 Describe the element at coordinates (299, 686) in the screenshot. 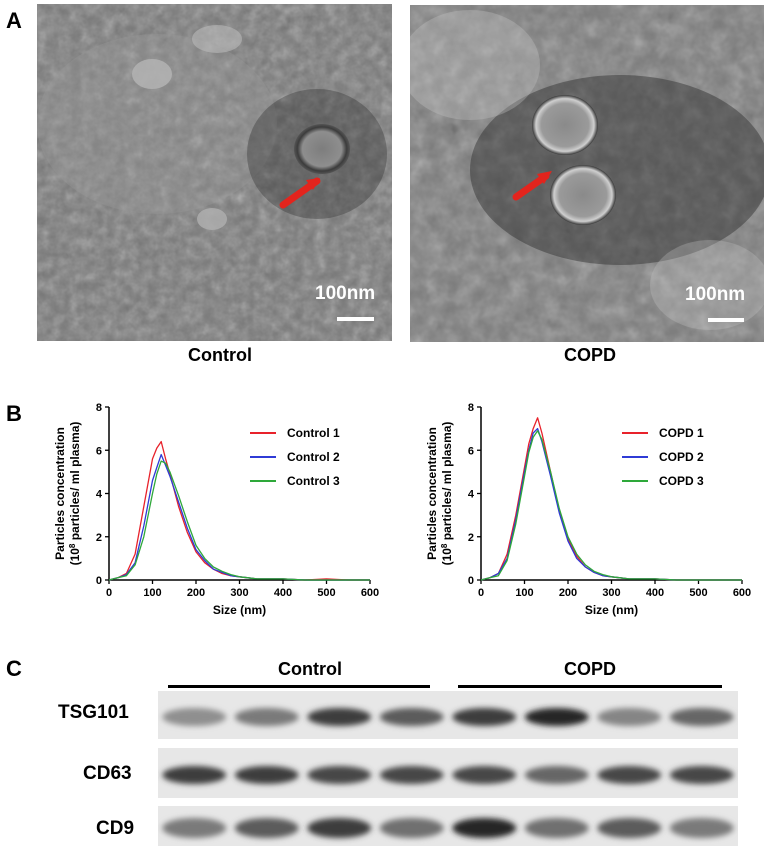

I see `group-line-control` at that location.